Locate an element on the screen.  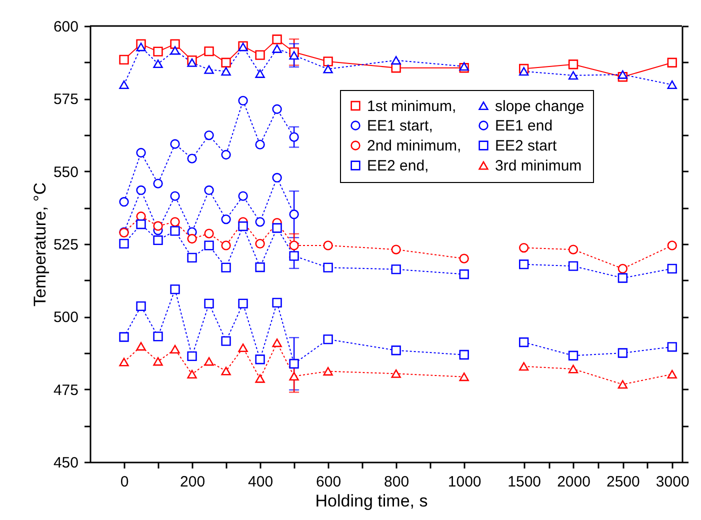
y-tick-label: 475 is located at coordinates (65, 390).